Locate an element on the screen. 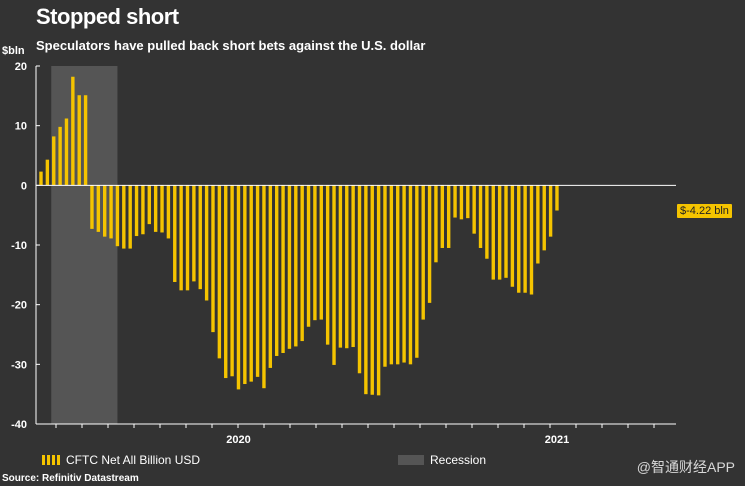 This screenshot has width=745, height=486. y-axis-unit-label: $bln is located at coordinates (13, 51).